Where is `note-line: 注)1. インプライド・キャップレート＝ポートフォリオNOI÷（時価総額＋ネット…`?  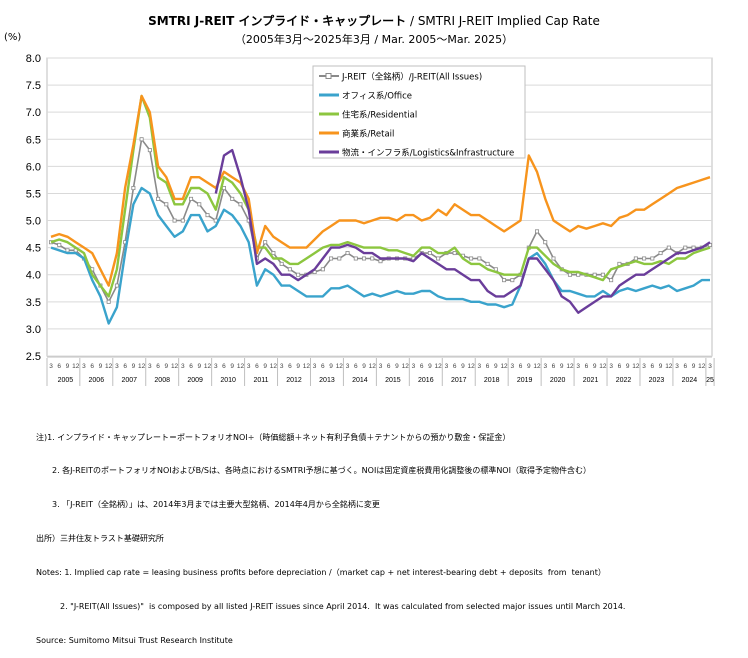
note-line: 注)1. インプライド・キャップレート＝ポートフォリオNOI÷（時価総額＋ネット… is located at coordinates (273, 437).